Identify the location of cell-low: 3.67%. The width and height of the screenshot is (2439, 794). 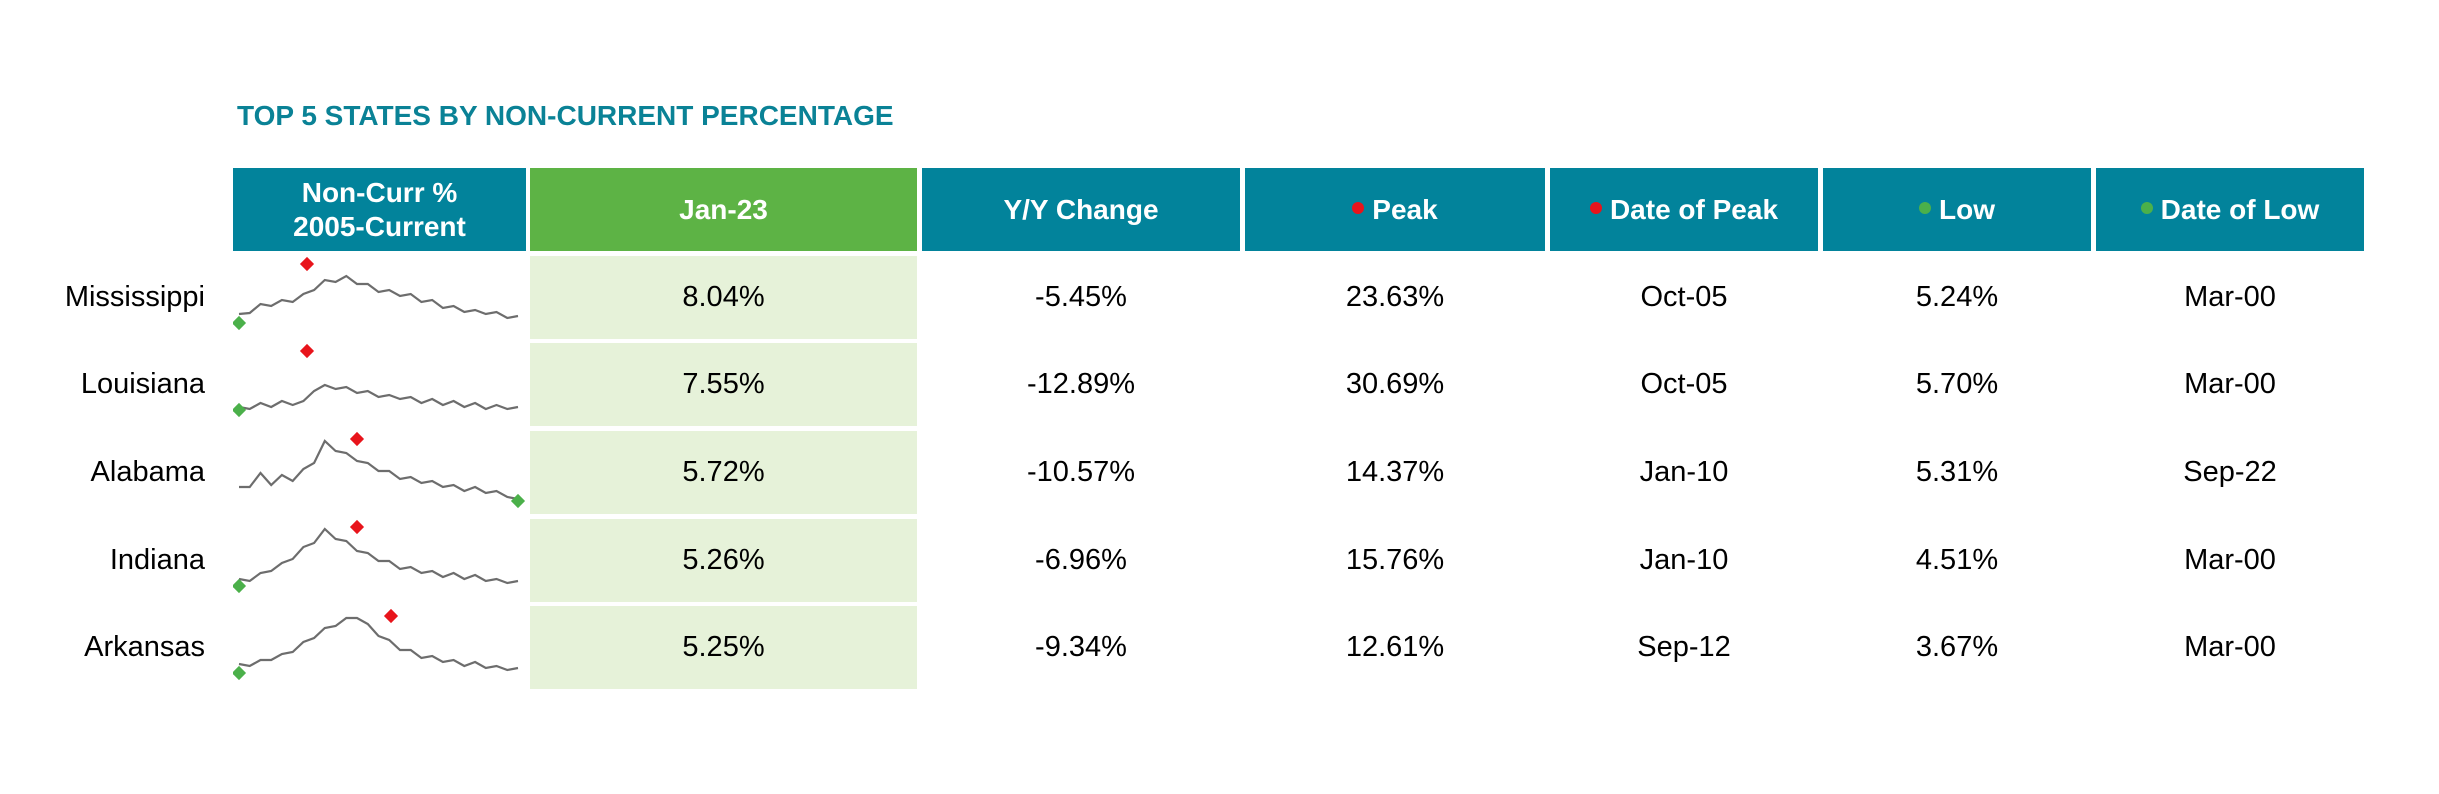
(1957, 647).